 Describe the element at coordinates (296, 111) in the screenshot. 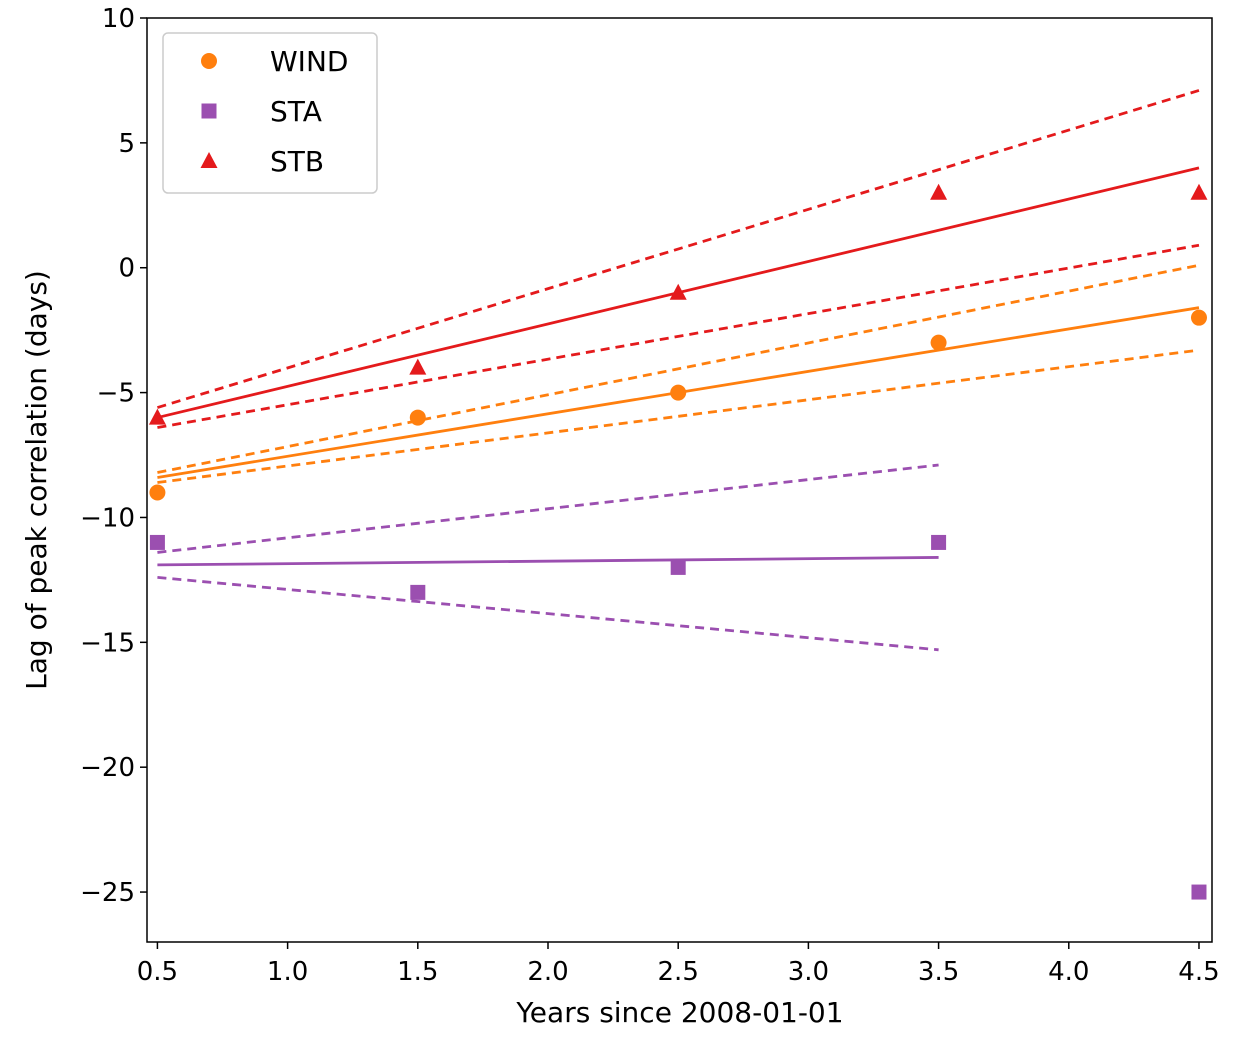

I see `legend-label: STA` at that location.